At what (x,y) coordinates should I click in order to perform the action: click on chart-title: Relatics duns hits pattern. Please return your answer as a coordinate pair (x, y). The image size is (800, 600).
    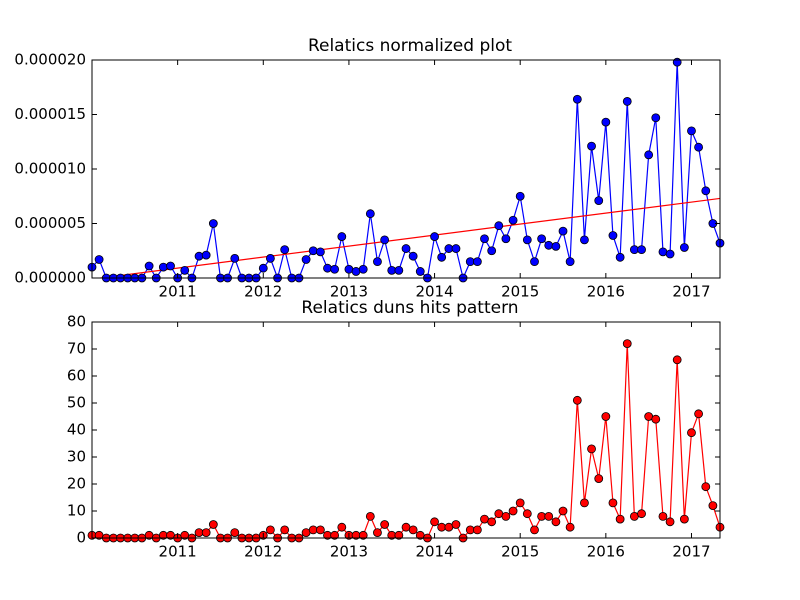
    Looking at the image, I should click on (409, 308).